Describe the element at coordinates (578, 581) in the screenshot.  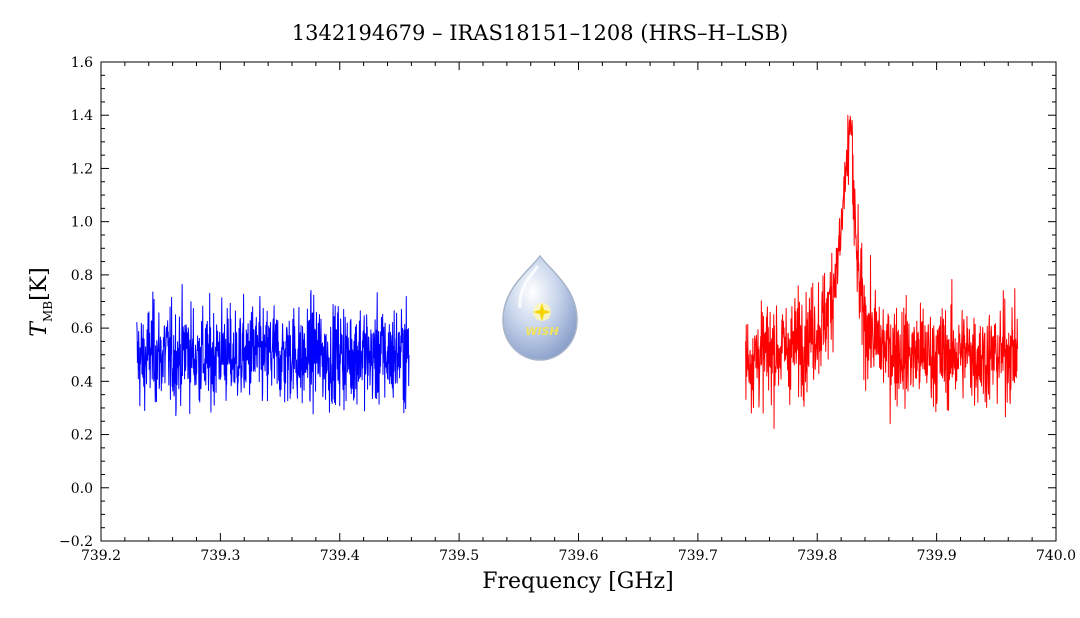
I see `x-axis-label: Frequency [GHz]` at that location.